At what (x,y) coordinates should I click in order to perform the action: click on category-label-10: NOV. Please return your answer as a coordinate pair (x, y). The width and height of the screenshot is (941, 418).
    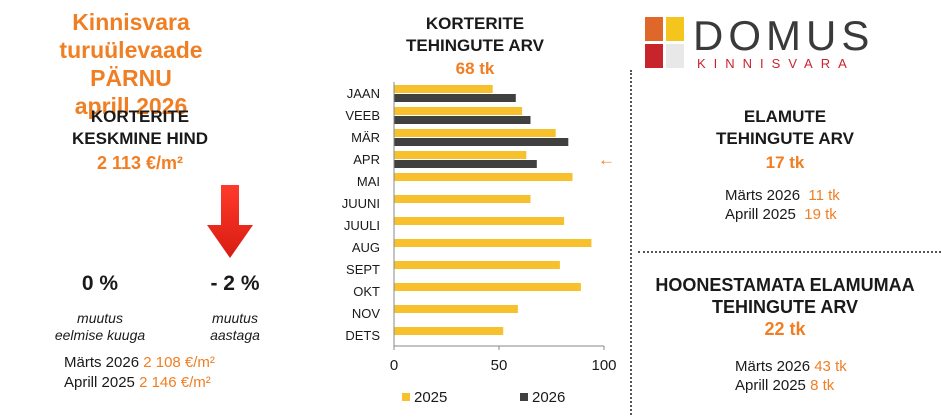
    Looking at the image, I should click on (366, 313).